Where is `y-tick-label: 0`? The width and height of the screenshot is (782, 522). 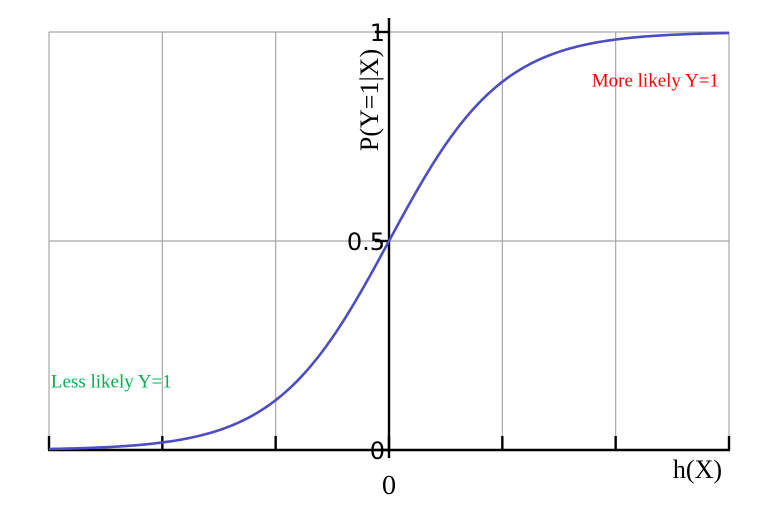
y-tick-label: 0 is located at coordinates (377, 451).